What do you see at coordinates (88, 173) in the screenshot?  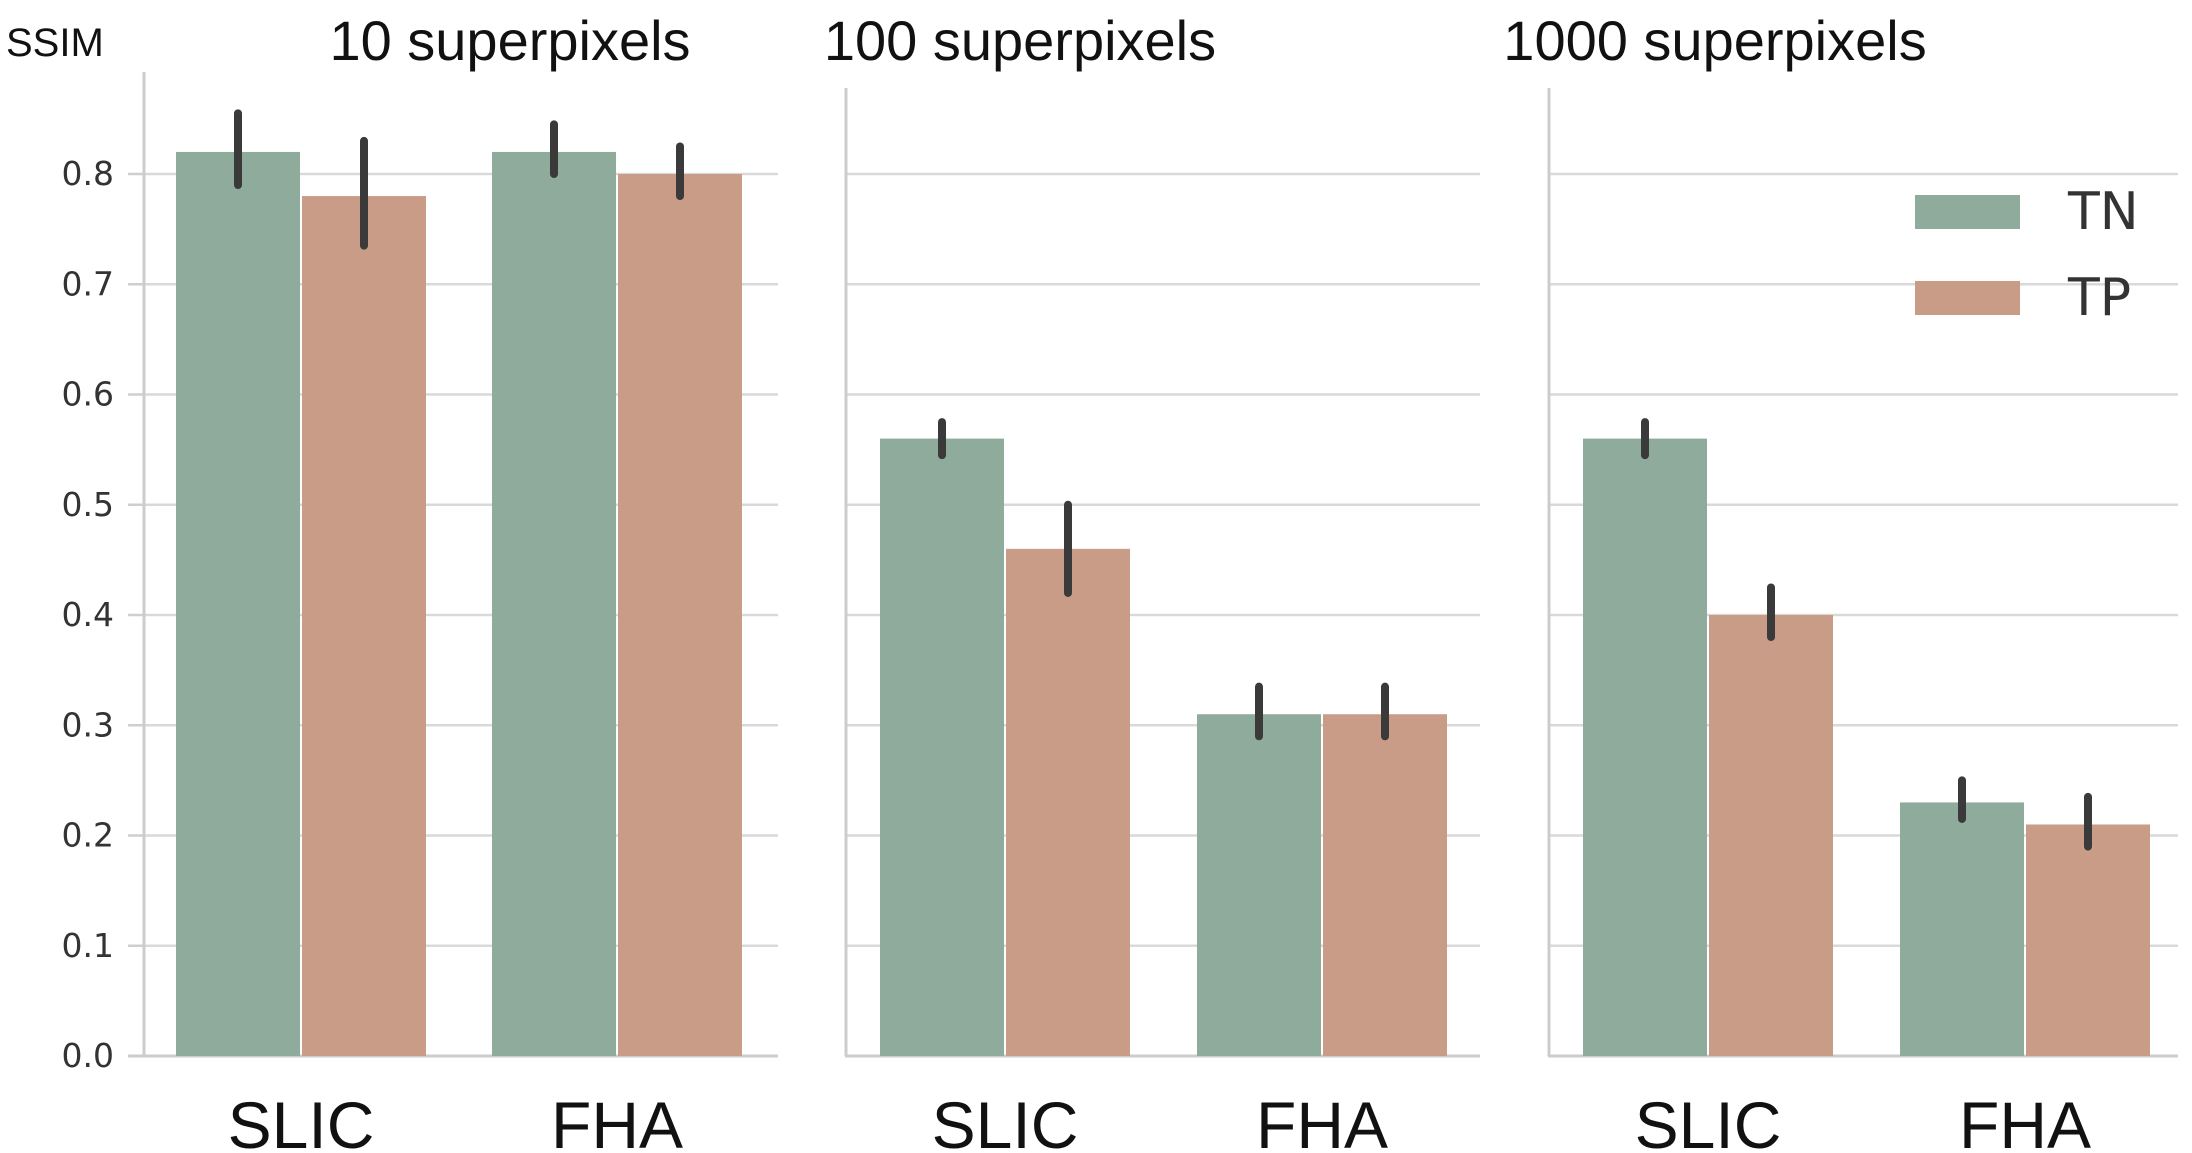 I see `y-tick-label: 0.8` at bounding box center [88, 173].